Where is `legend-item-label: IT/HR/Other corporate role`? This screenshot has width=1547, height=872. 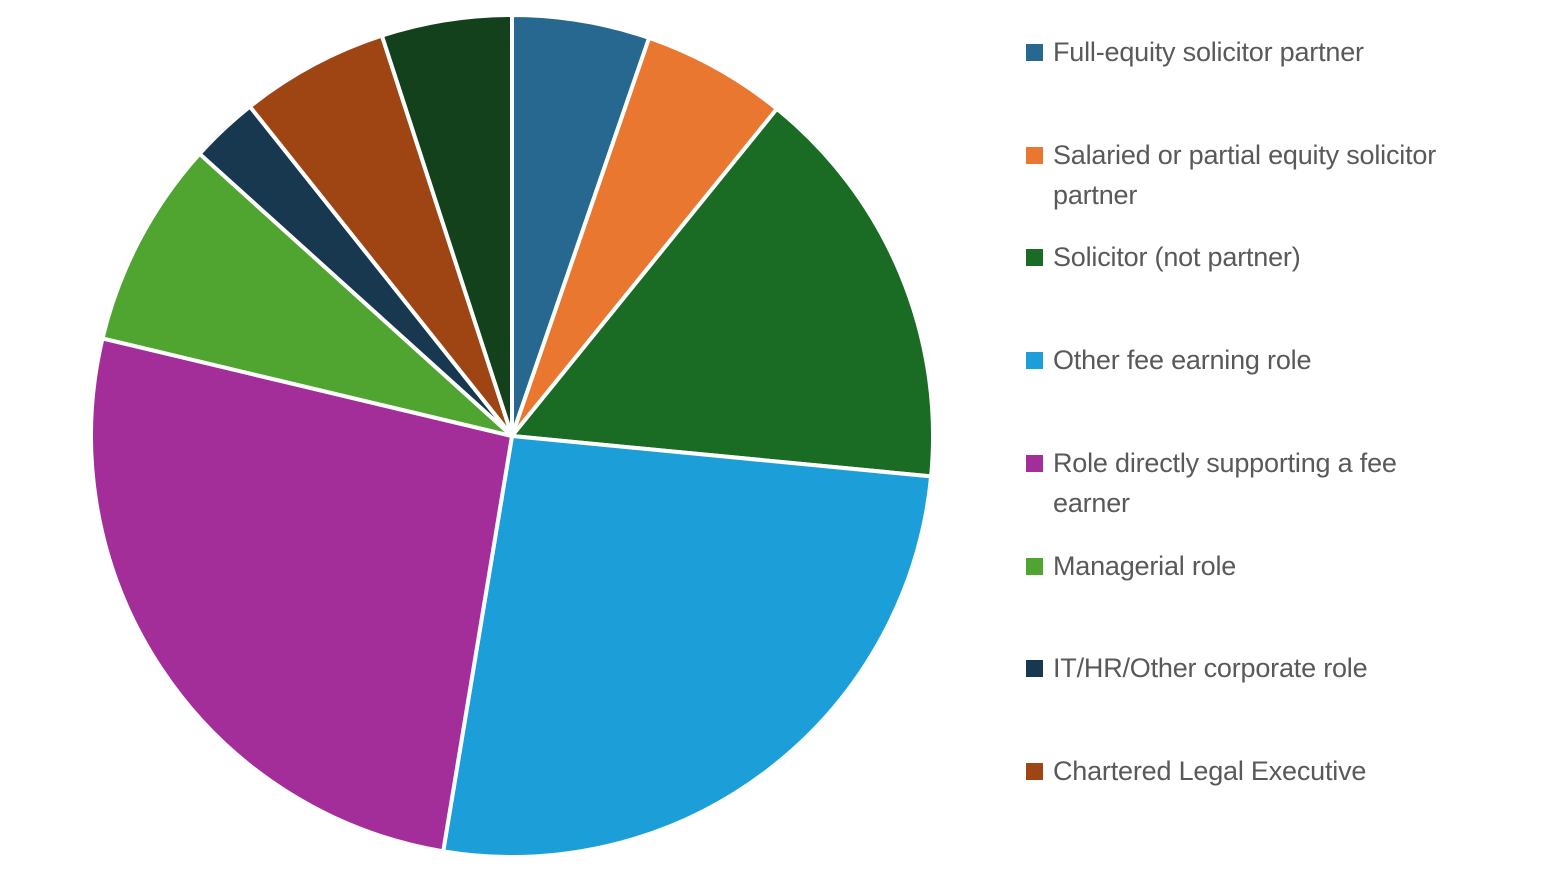
legend-item-label: IT/HR/Other corporate role is located at coordinates (1210, 668).